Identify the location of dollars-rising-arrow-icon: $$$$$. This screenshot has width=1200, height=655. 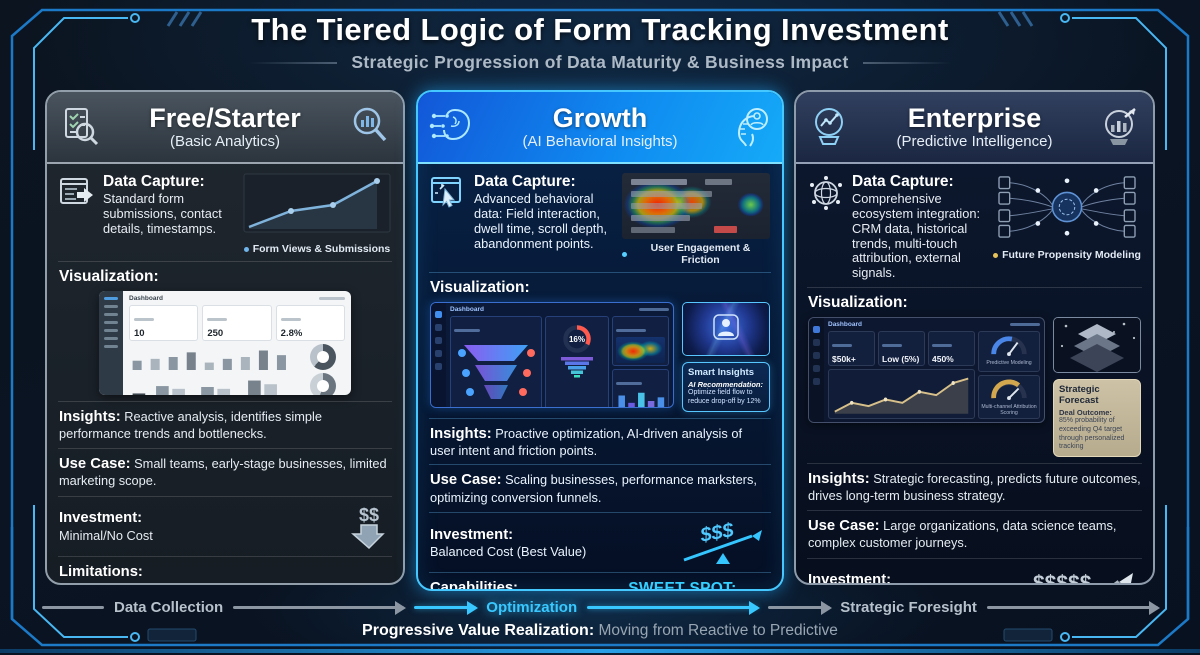
(1083, 578).